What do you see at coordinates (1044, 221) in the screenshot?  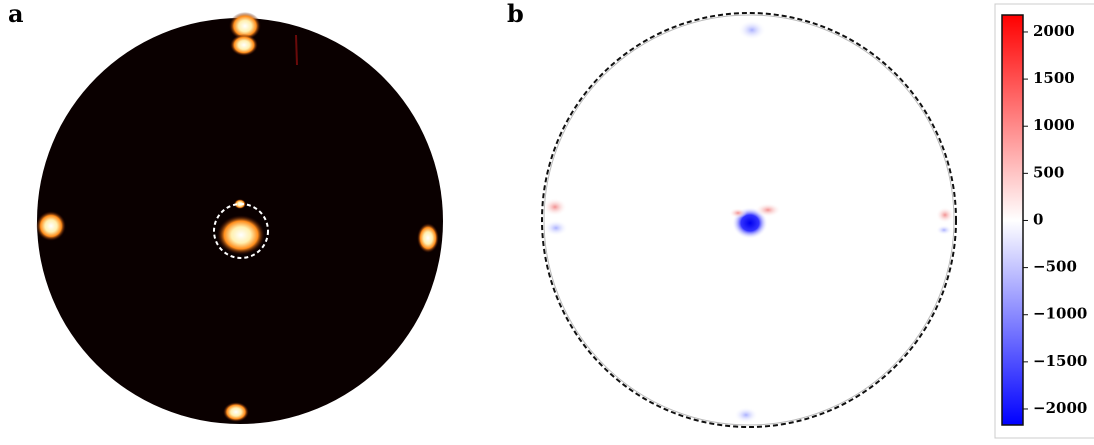 I see `colorbar-frame` at bounding box center [1044, 221].